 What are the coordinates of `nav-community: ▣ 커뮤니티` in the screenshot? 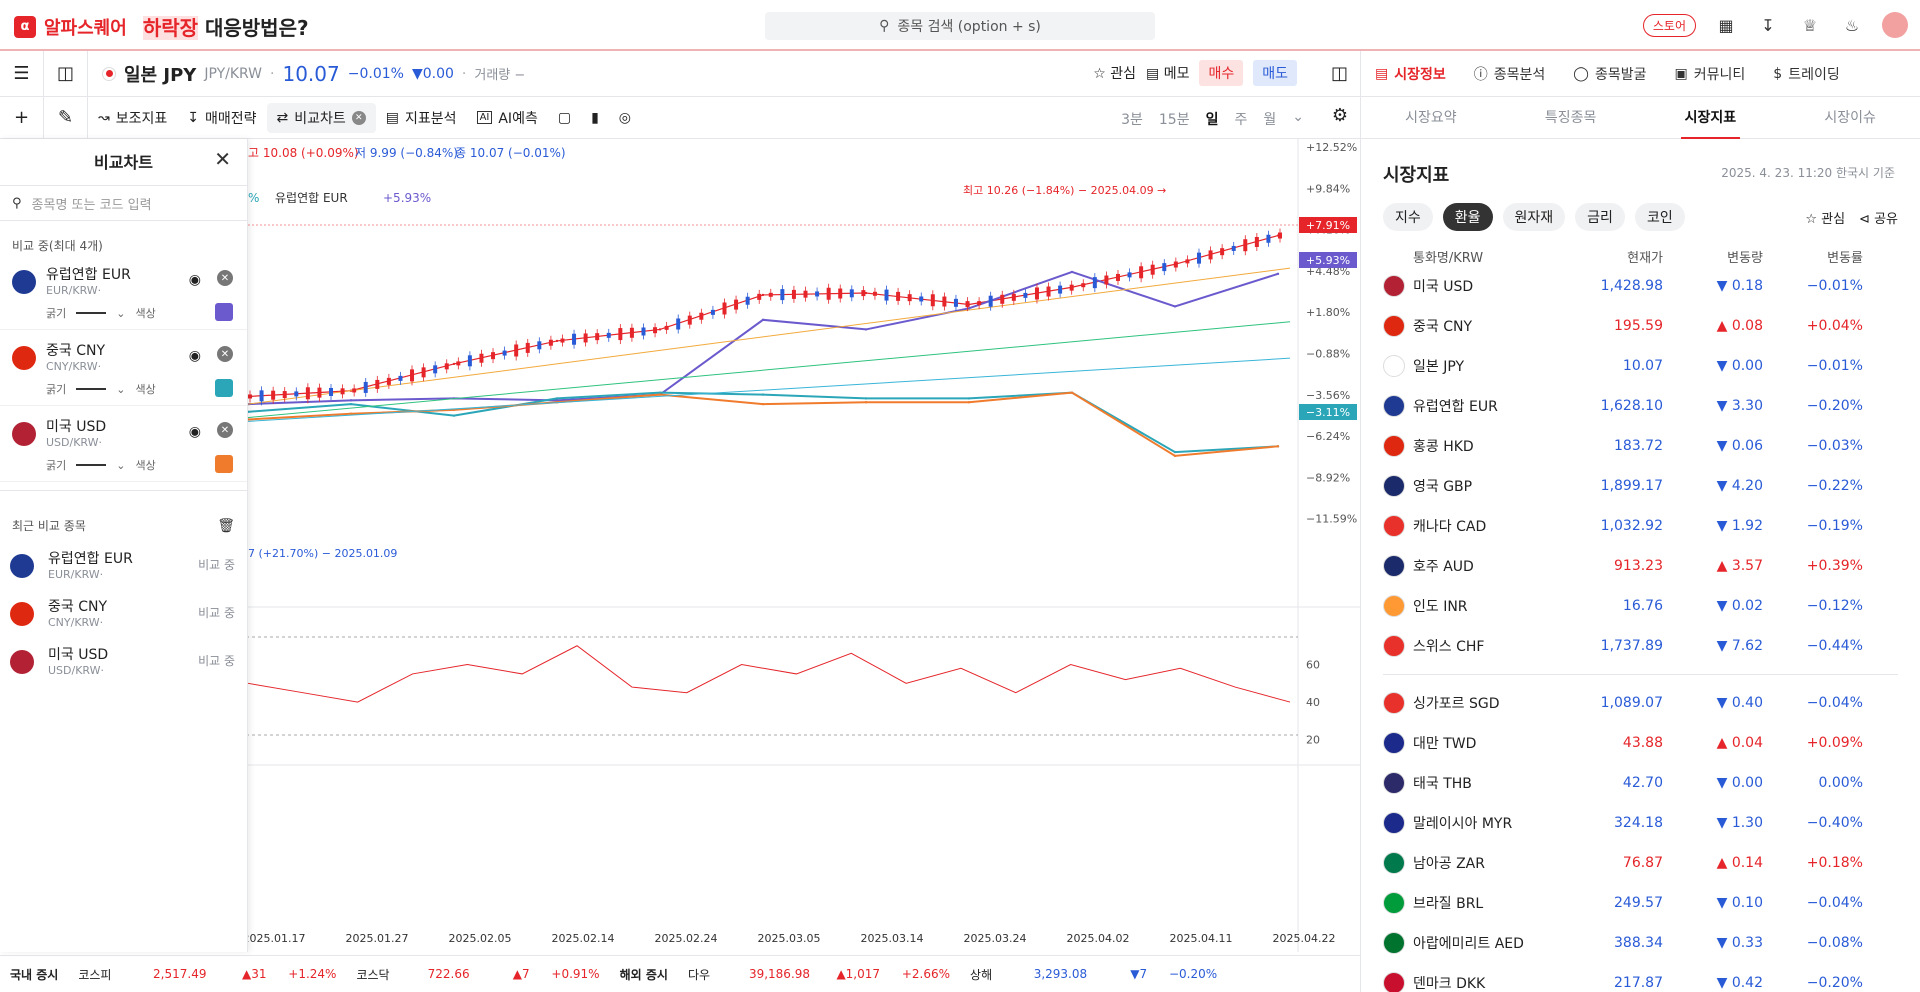 It's located at (1710, 74).